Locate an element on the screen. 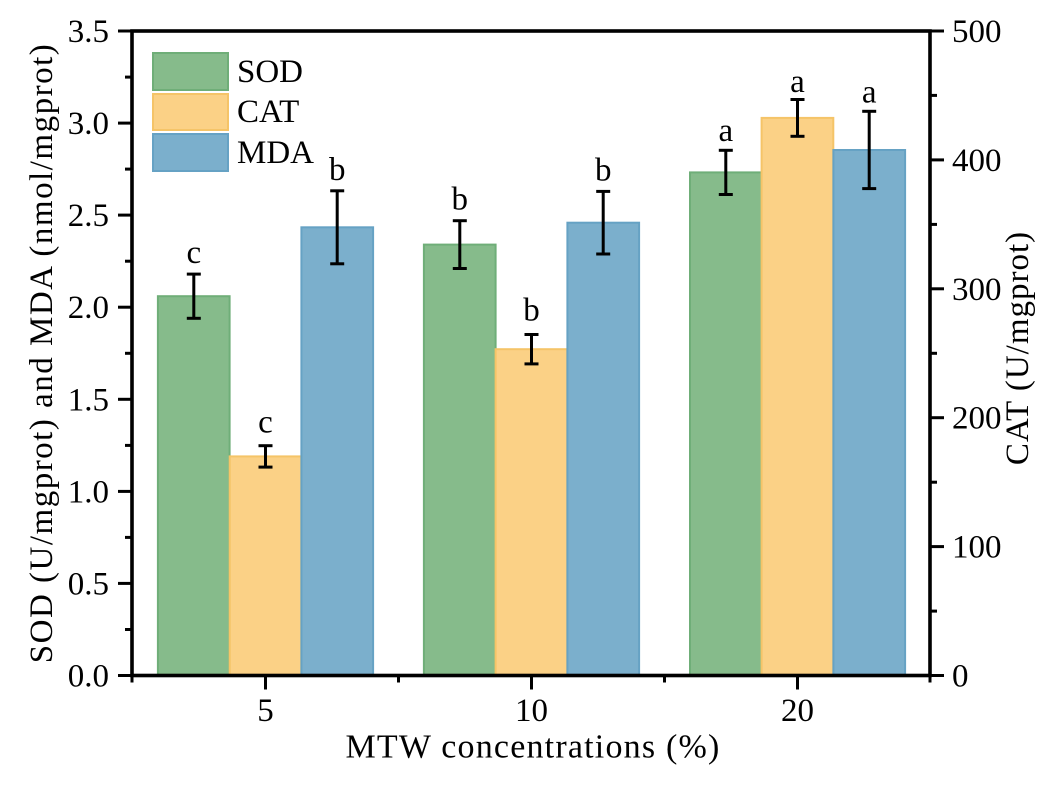  svg-text: 1.5 is located at coordinates (88, 400).